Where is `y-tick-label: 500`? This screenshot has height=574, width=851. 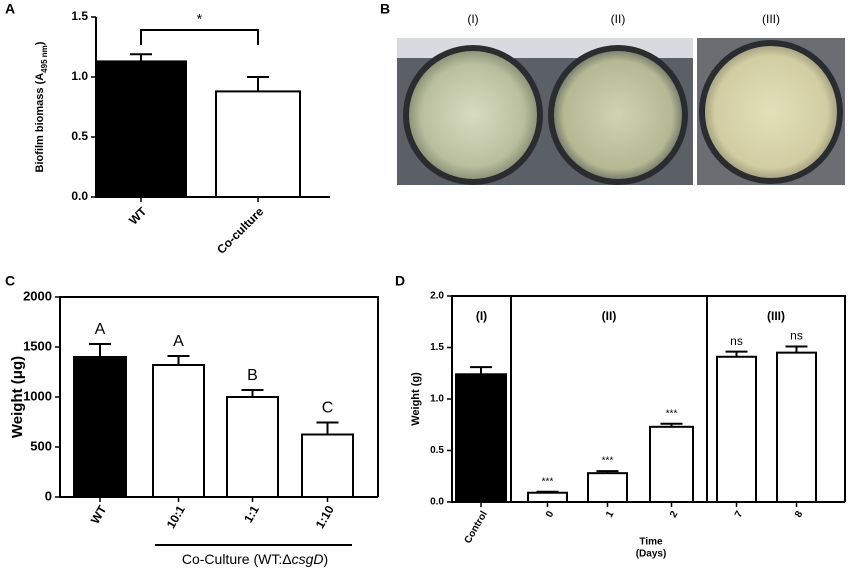
y-tick-label: 500 is located at coordinates (41, 445).